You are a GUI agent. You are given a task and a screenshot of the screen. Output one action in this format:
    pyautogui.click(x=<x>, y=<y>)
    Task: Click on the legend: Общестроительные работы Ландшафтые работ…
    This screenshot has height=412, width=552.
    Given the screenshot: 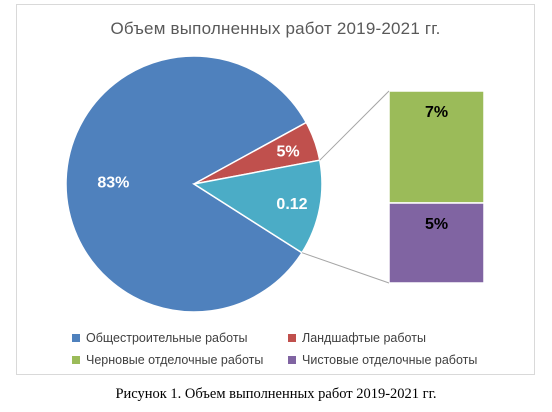 What is the action you would take?
    pyautogui.click(x=292, y=349)
    